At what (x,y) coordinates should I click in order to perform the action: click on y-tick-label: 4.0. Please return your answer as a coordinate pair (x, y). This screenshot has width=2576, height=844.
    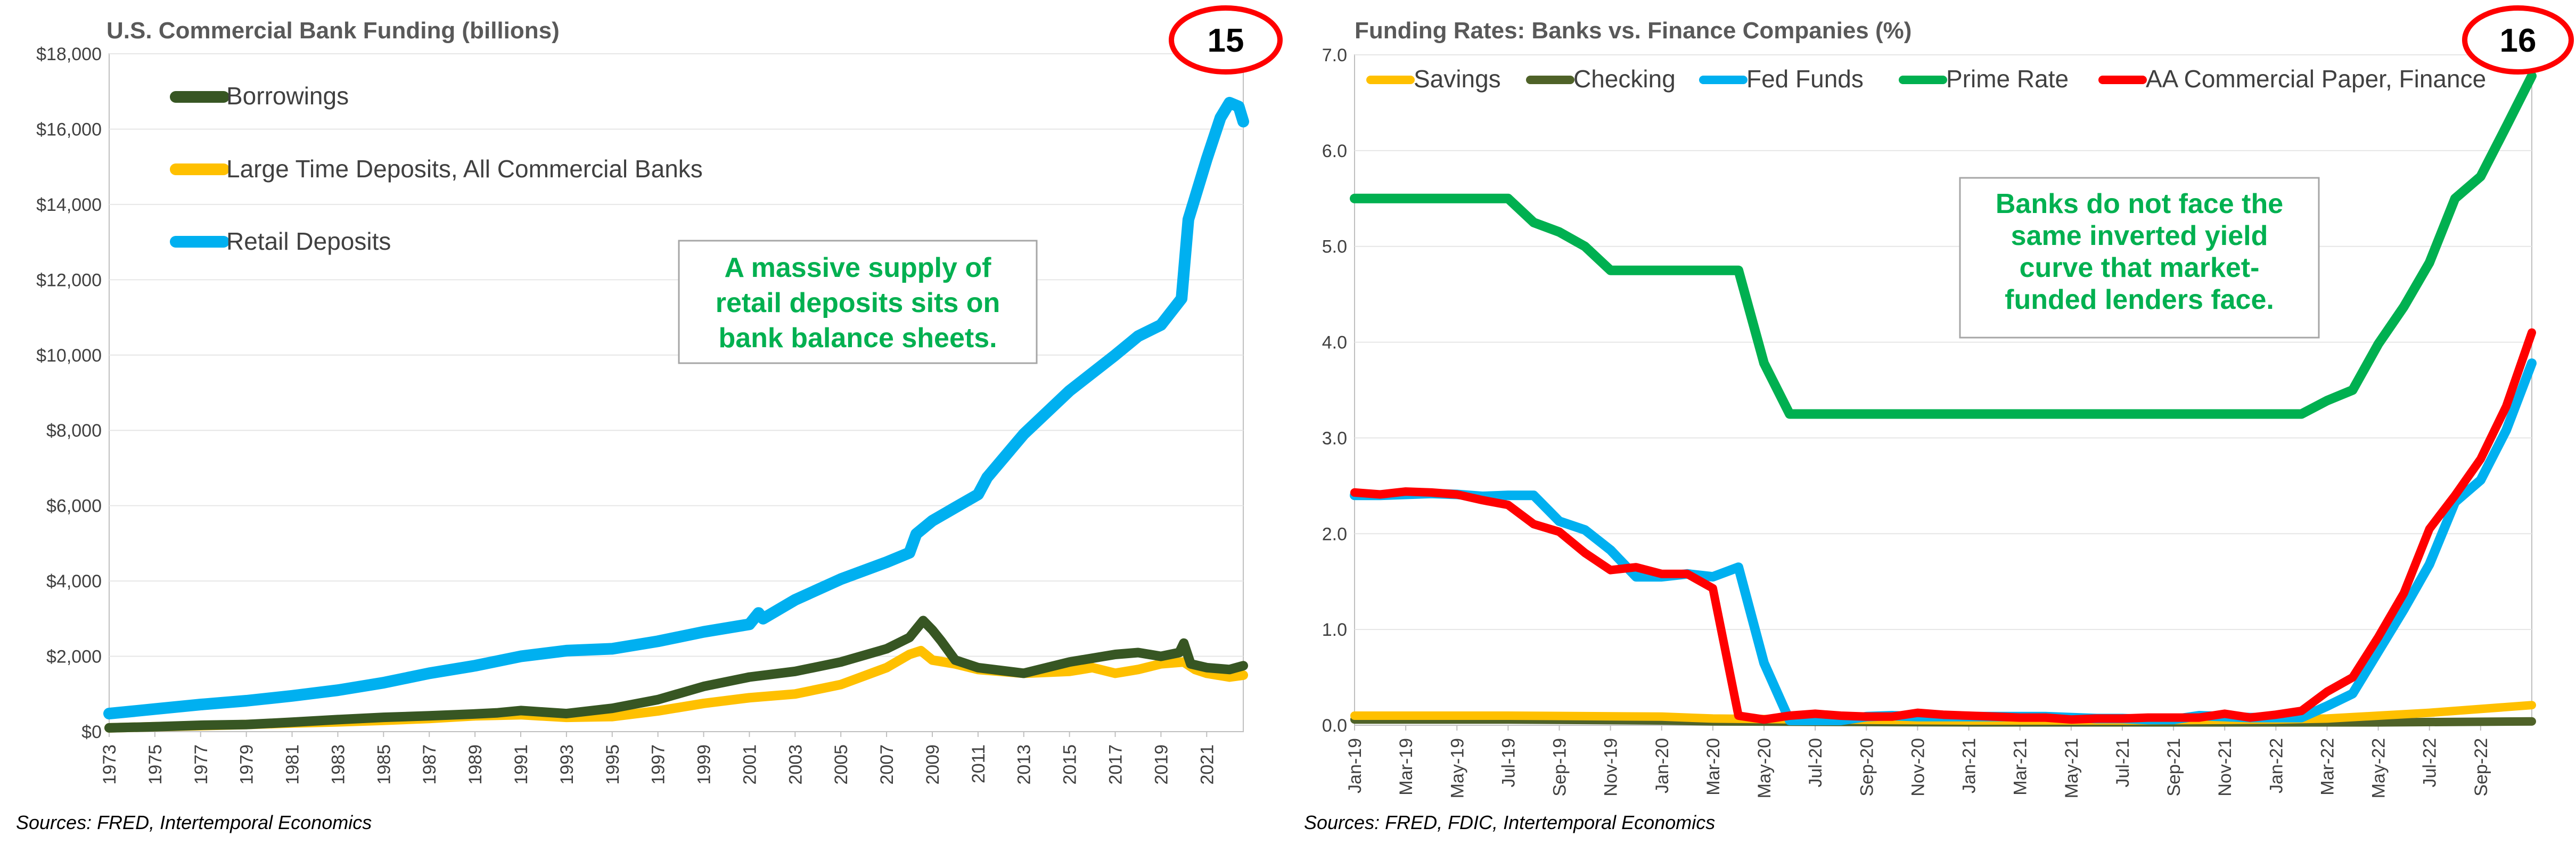
    Looking at the image, I should click on (1334, 343).